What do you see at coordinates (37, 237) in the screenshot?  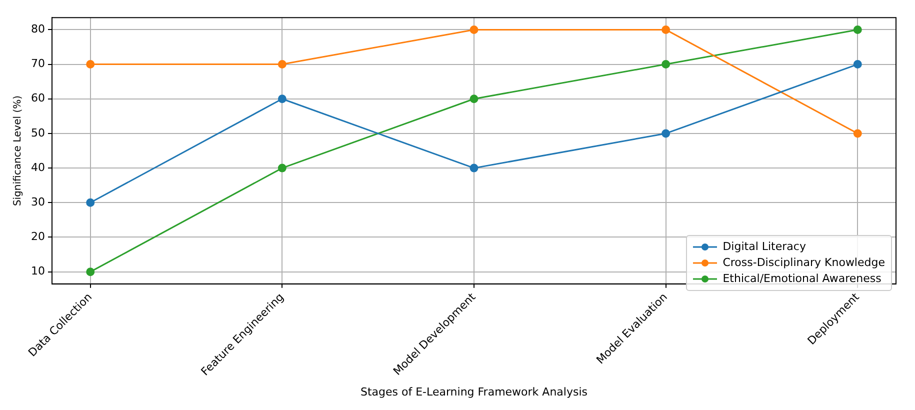 I see `y-tick-label: 20` at bounding box center [37, 237].